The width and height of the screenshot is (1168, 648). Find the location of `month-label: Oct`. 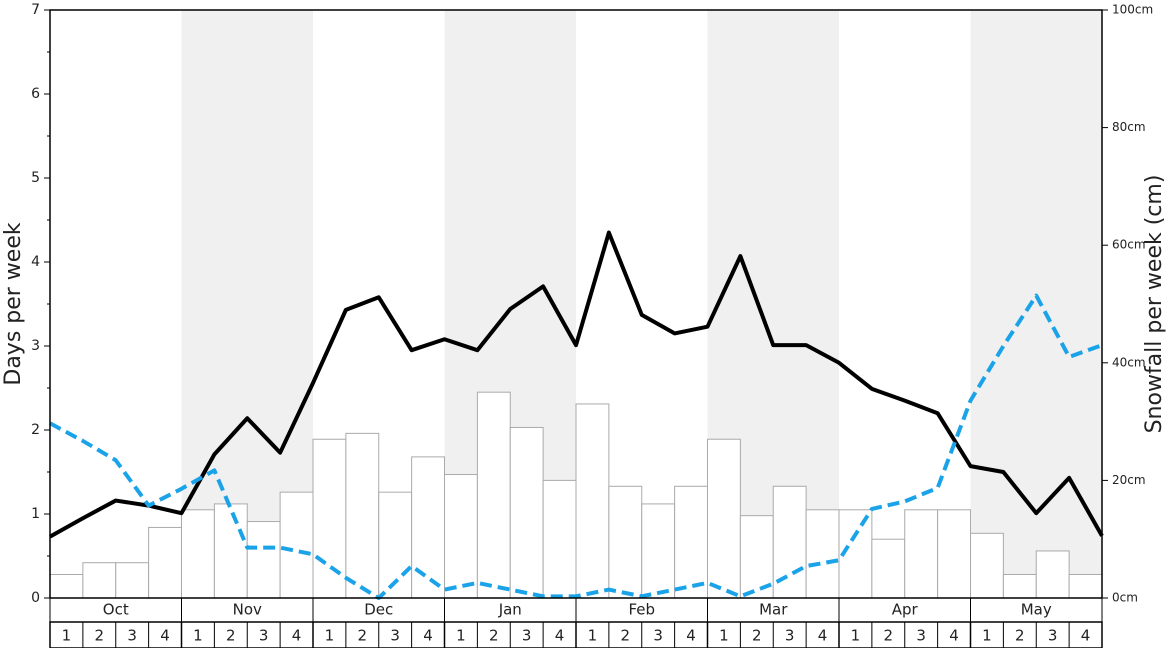

month-label: Oct is located at coordinates (116, 610).